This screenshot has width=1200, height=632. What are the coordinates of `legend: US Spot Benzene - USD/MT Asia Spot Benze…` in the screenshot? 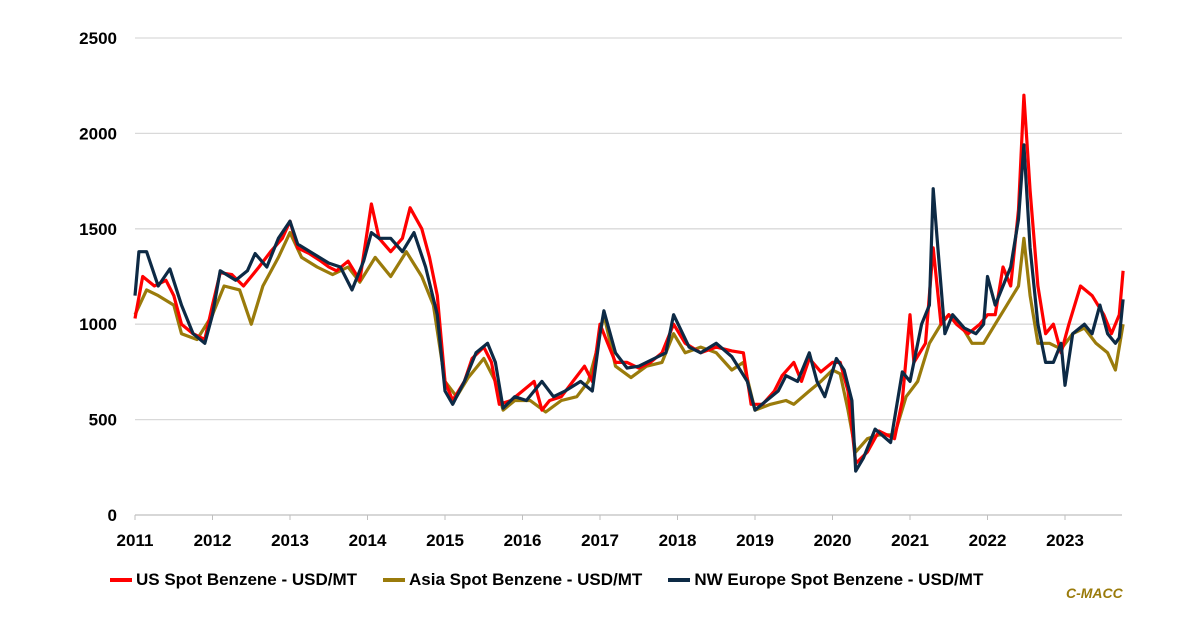 It's located at (546, 580).